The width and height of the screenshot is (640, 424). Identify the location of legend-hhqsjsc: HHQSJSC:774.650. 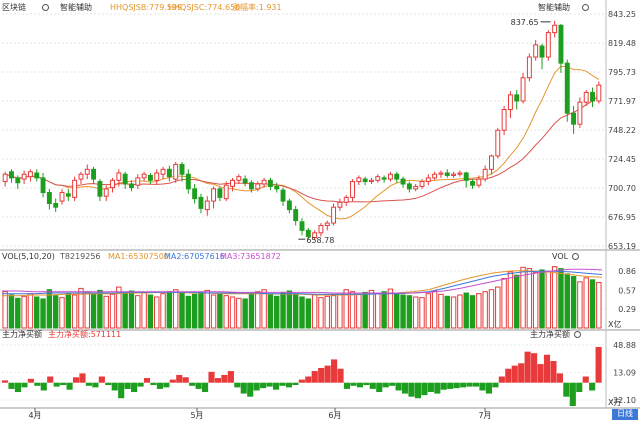
(204, 7).